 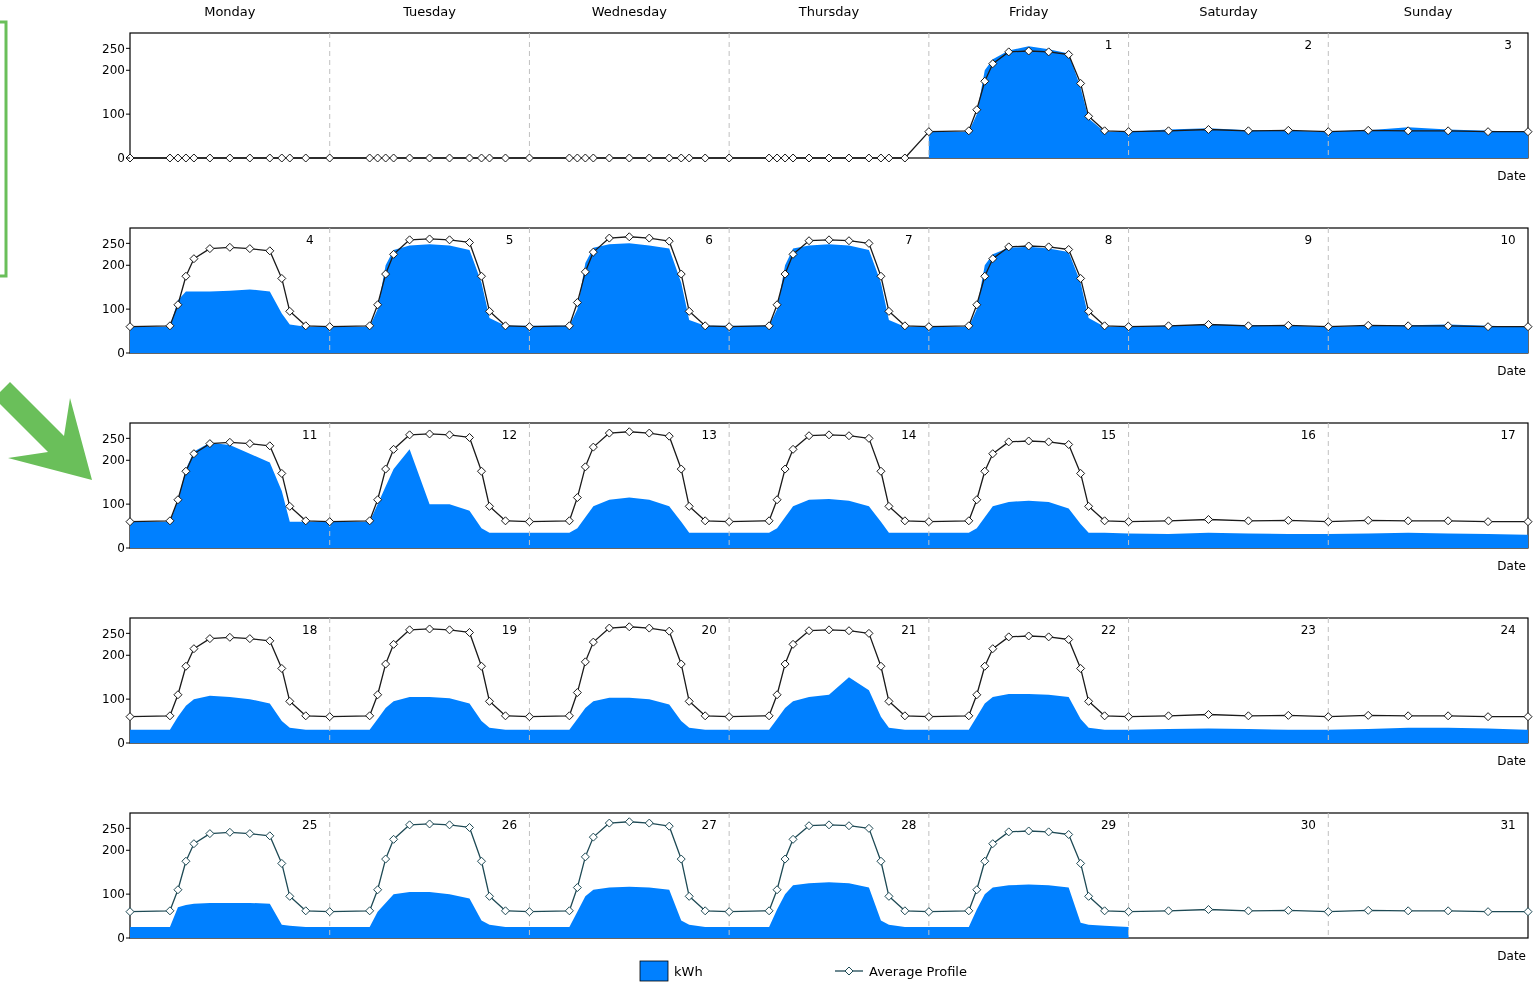 What do you see at coordinates (709, 240) in the screenshot?
I see `x-tick-label: 6` at bounding box center [709, 240].